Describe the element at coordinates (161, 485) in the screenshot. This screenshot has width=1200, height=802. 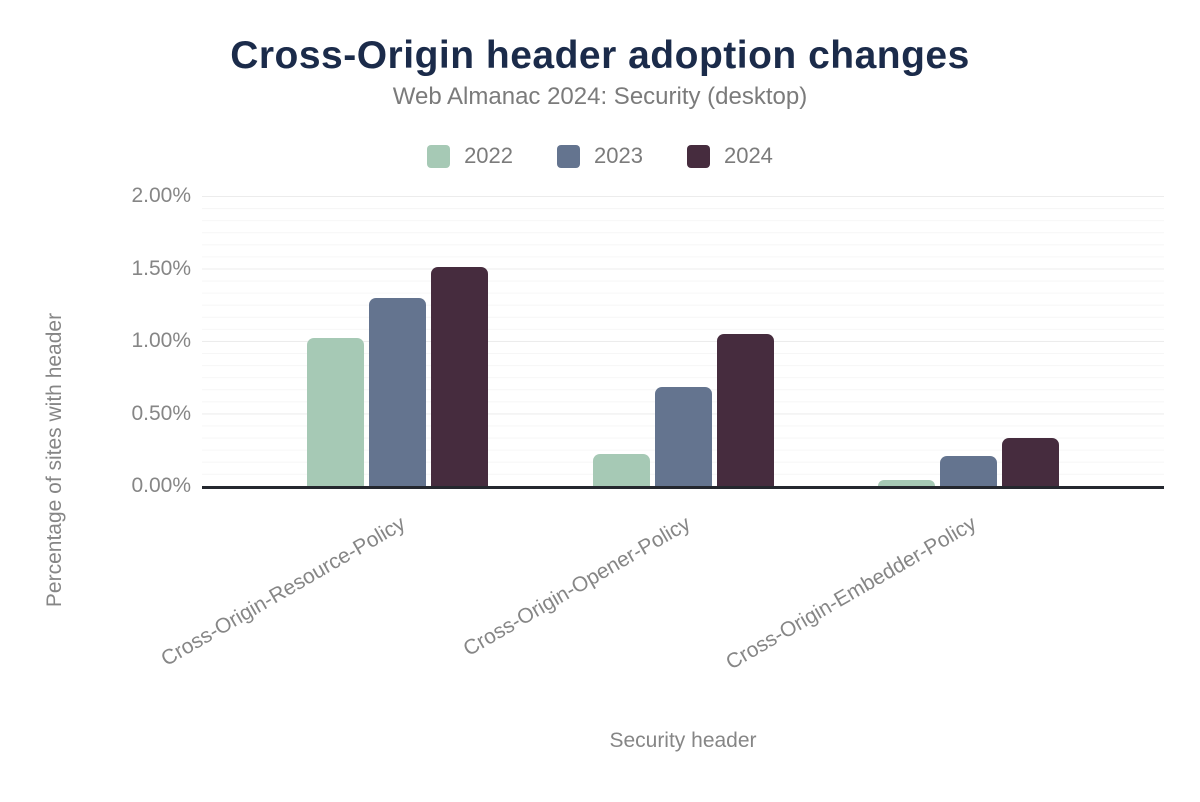
I see `y-tick-label: 0.00%` at that location.